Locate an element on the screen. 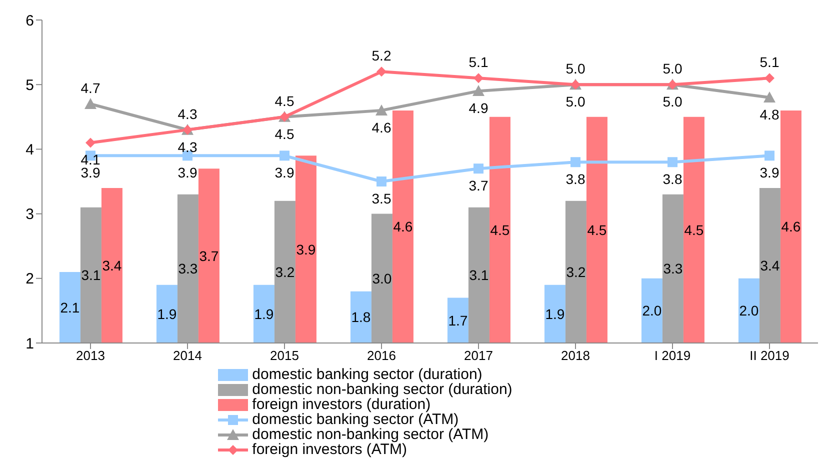  legend-label: foreign investors (duration) is located at coordinates (341, 404).